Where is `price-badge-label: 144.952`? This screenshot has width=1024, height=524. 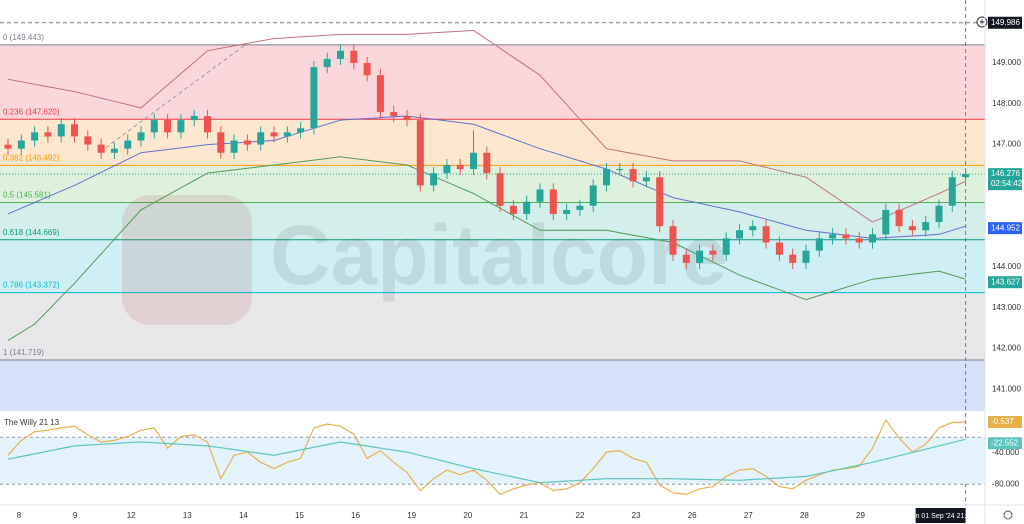
price-badge-label: 144.952 is located at coordinates (1005, 227).